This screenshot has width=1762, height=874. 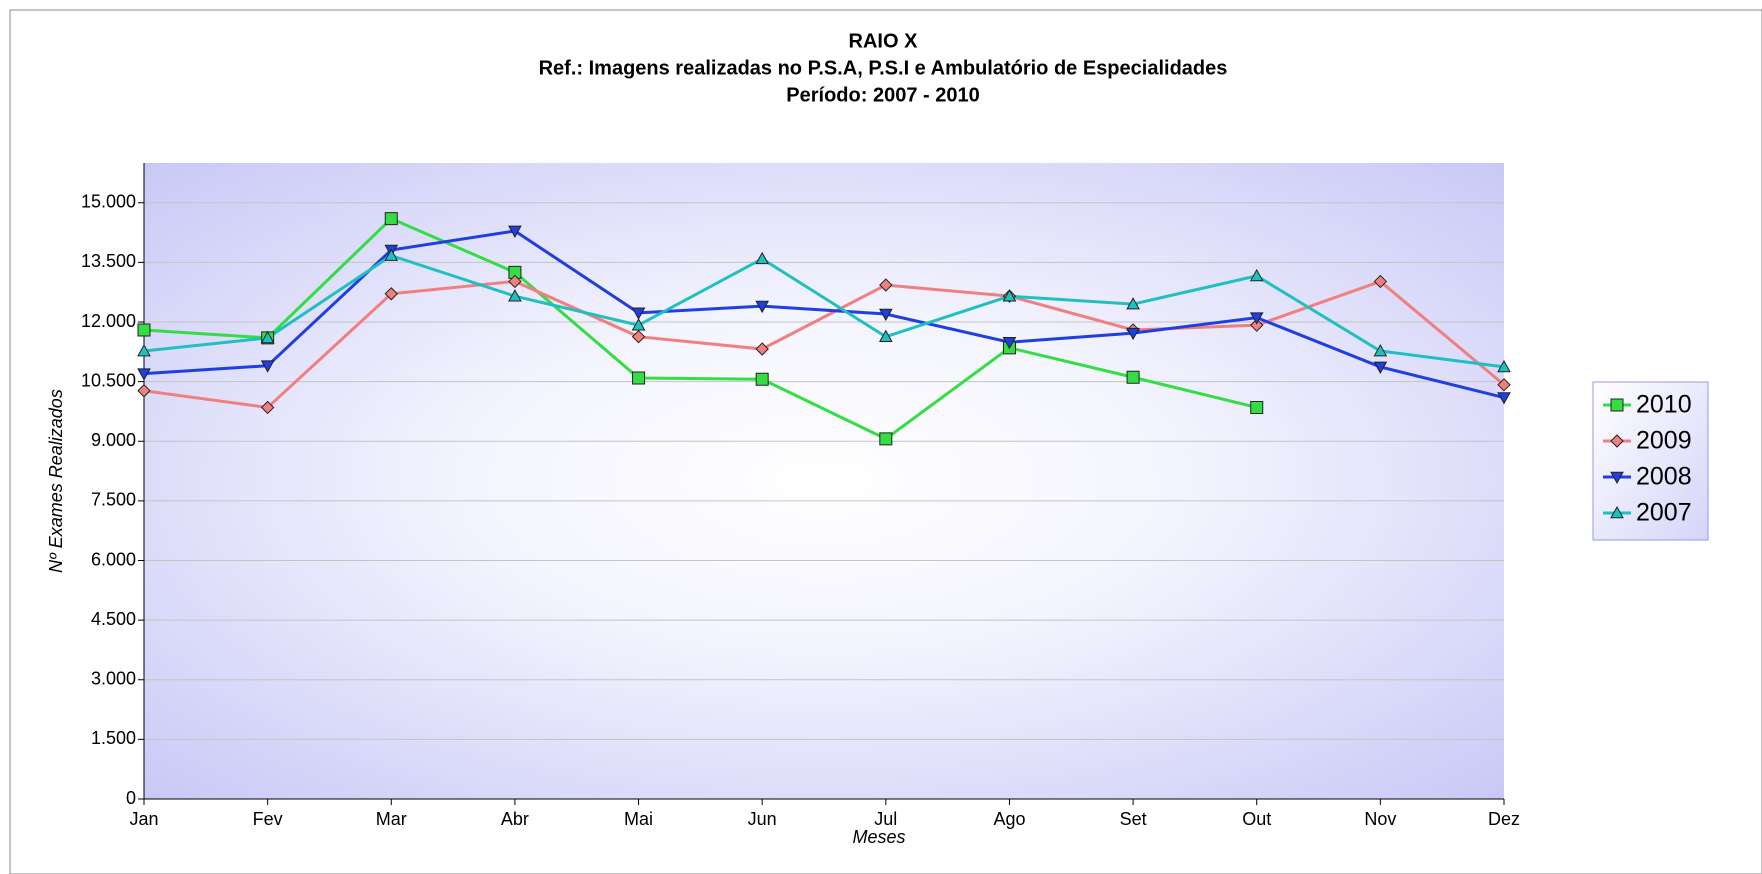 What do you see at coordinates (1664, 477) in the screenshot?
I see `legend-label: 2008` at bounding box center [1664, 477].